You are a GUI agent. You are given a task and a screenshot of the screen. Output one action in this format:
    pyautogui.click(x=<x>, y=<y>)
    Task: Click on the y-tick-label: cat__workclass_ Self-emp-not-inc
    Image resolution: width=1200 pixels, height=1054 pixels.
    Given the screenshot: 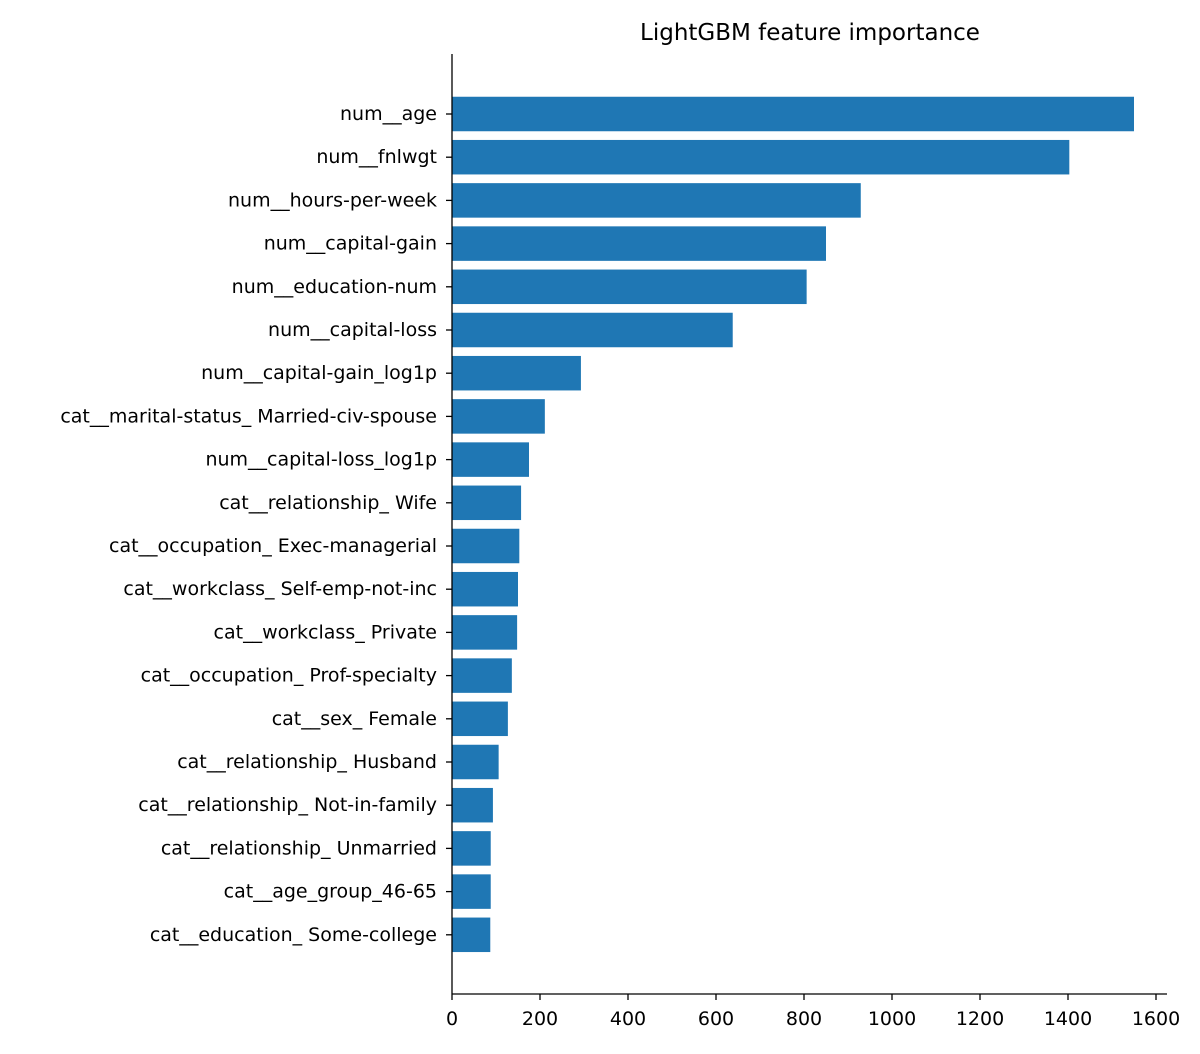 What is the action you would take?
    pyautogui.click(x=280, y=589)
    